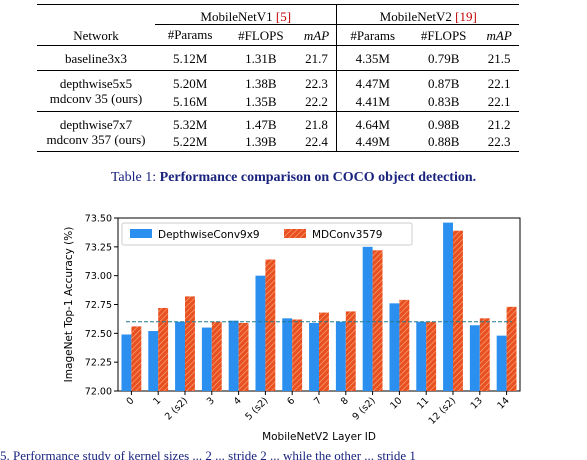  Describe the element at coordinates (98, 363) in the screenshot. I see `y-tick-label: 72.25` at that location.